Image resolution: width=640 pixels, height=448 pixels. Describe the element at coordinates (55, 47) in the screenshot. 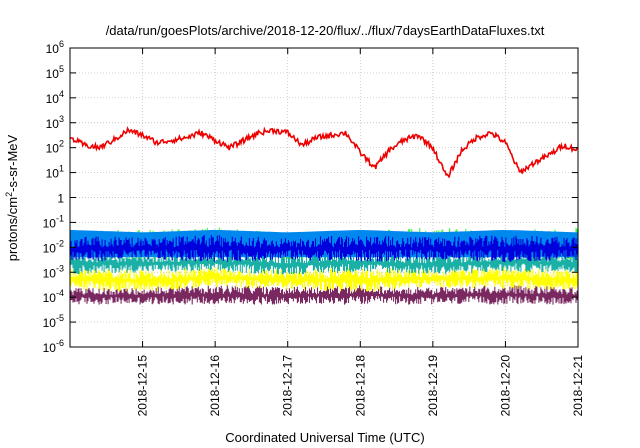

I see `y-tick-label: 10⁶` at that location.